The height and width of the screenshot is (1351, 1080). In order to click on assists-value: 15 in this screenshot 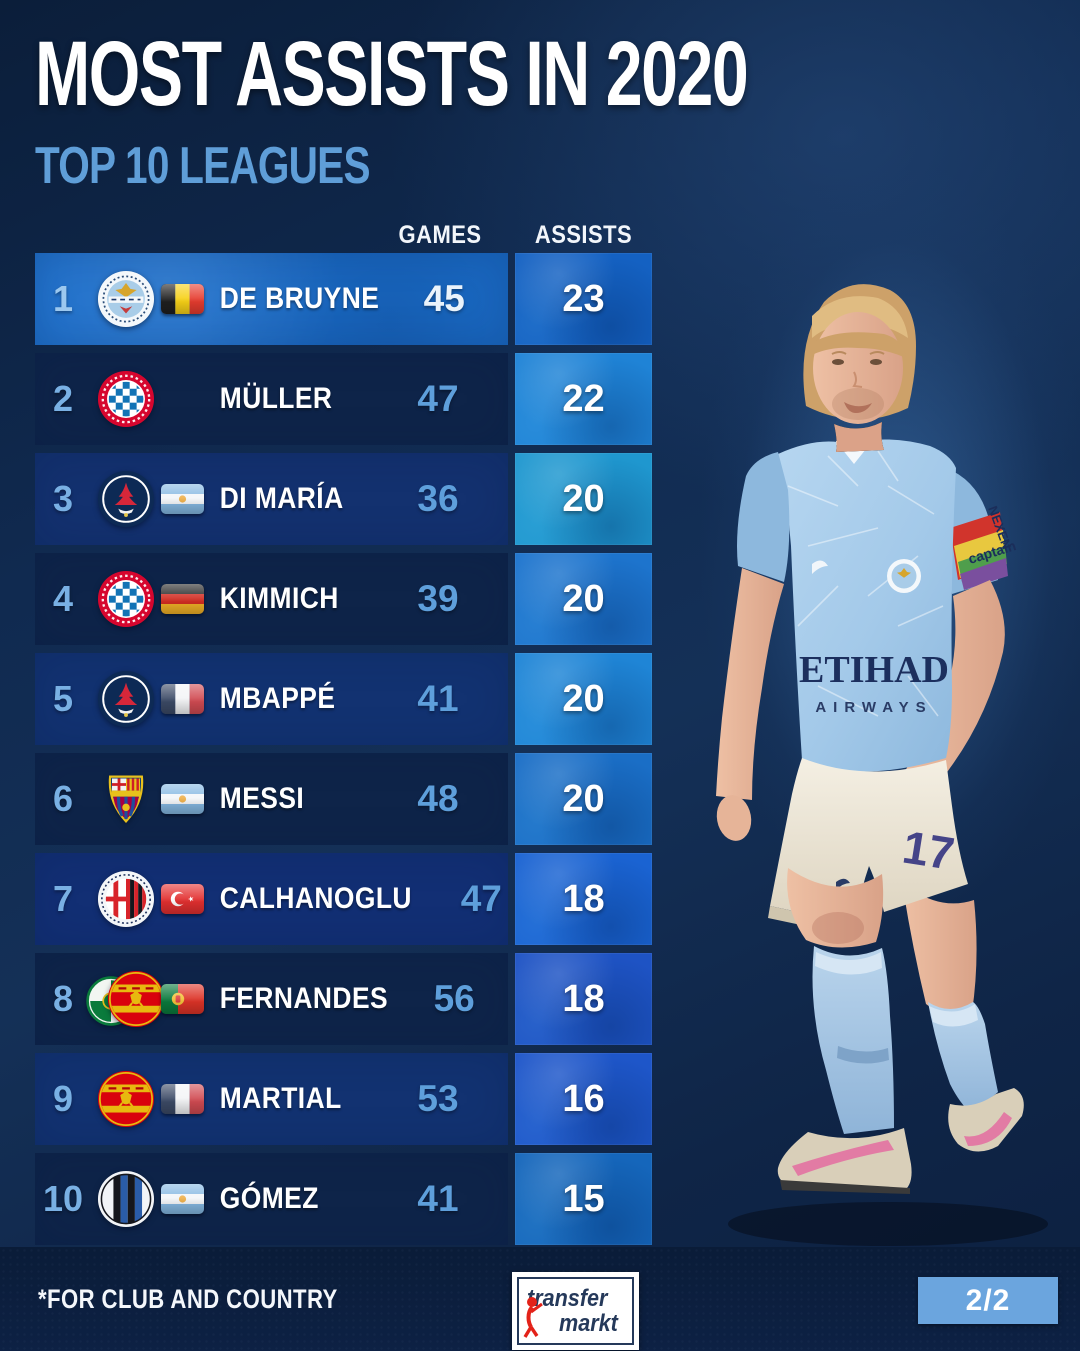, I will do `click(583, 1198)`.